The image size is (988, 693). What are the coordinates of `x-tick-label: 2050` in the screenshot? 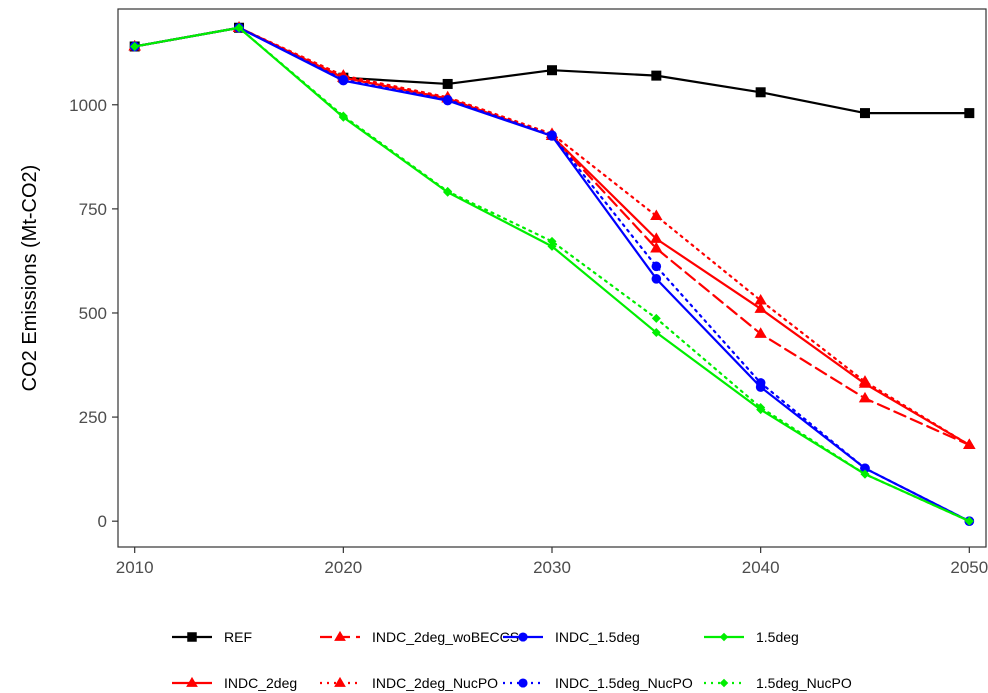 It's located at (969, 567).